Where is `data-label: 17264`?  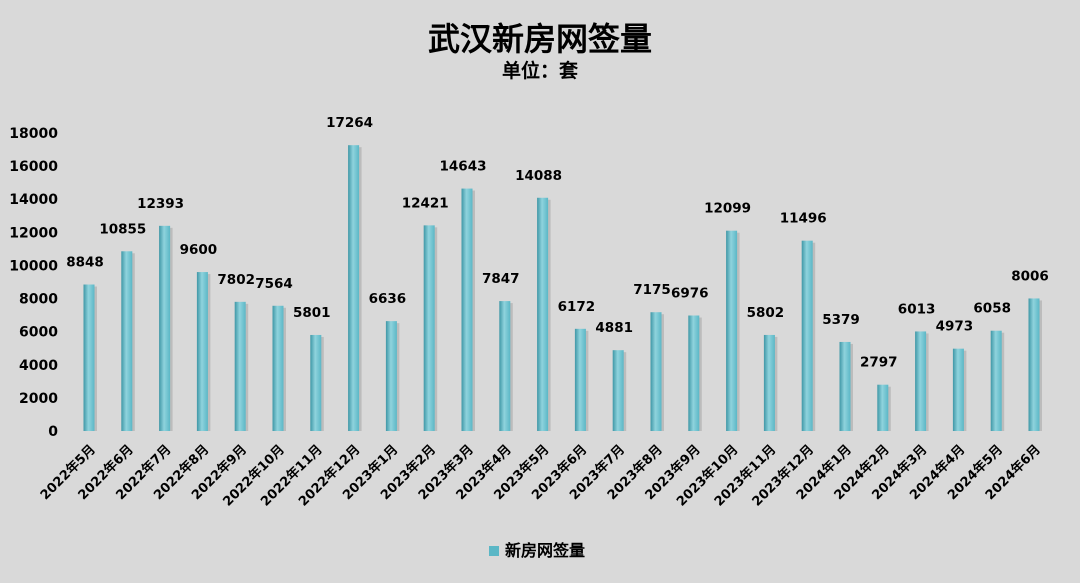 data-label: 17264 is located at coordinates (349, 123).